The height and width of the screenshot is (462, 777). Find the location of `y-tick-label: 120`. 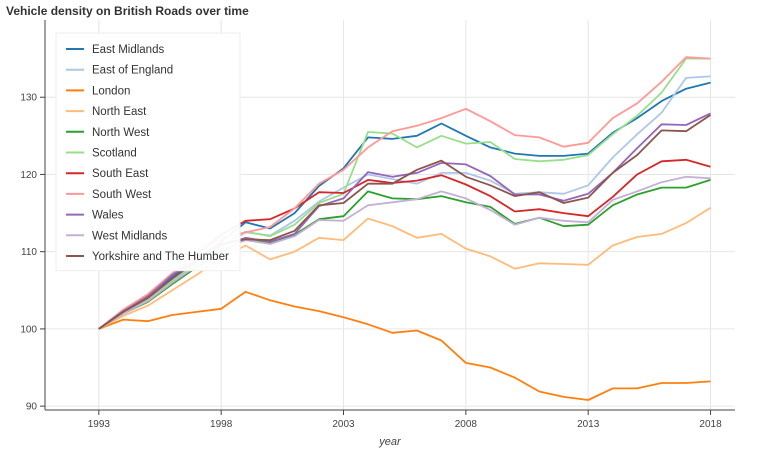

y-tick-label: 120 is located at coordinates (28, 175).